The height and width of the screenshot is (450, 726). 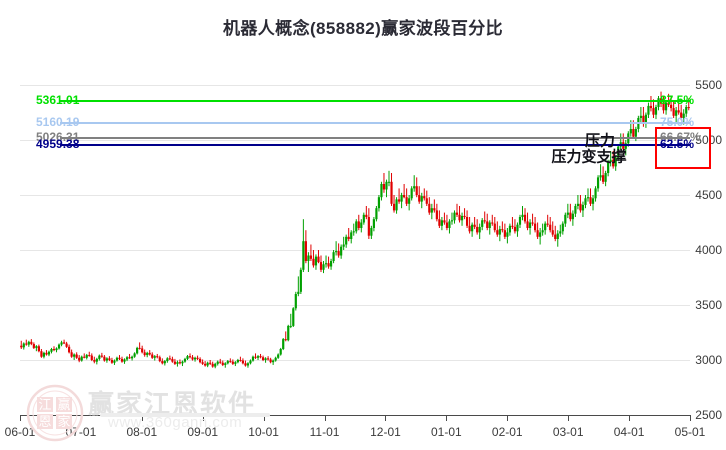 I want to click on x-axis-label: 10-01, so click(x=263, y=432).